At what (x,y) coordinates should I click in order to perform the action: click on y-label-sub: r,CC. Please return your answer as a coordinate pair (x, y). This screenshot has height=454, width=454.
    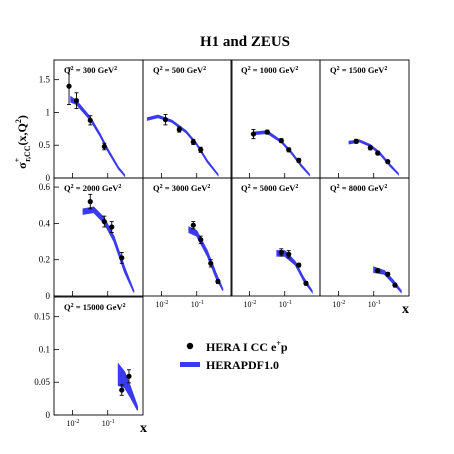
    Looking at the image, I should click on (27, 153).